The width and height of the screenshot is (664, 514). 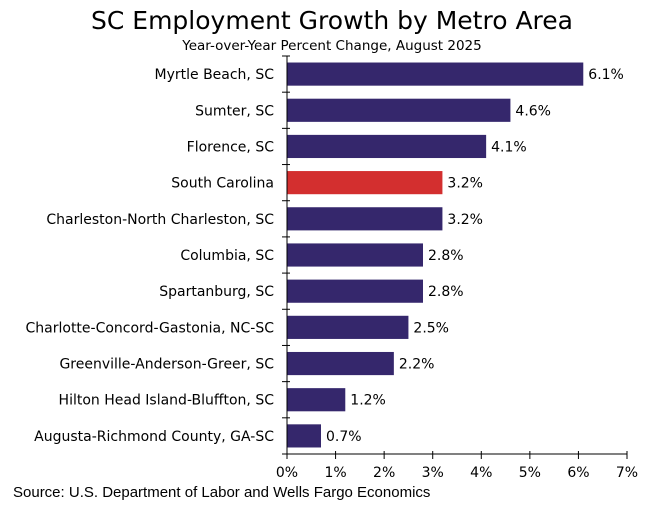 I want to click on x-tick-label: 6%, so click(x=578, y=473).